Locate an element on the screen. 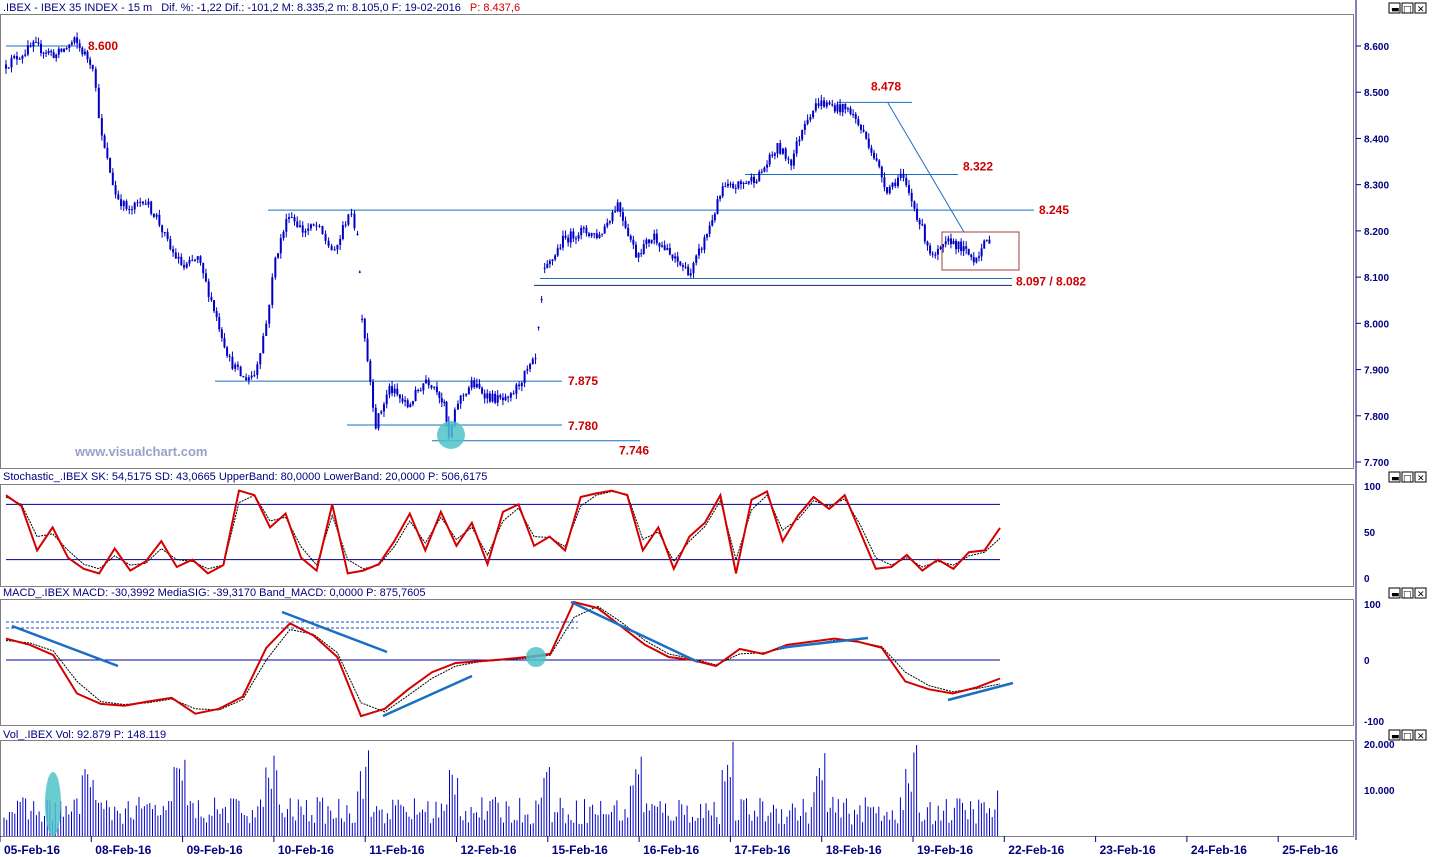  macd-line is located at coordinates (503, 659).